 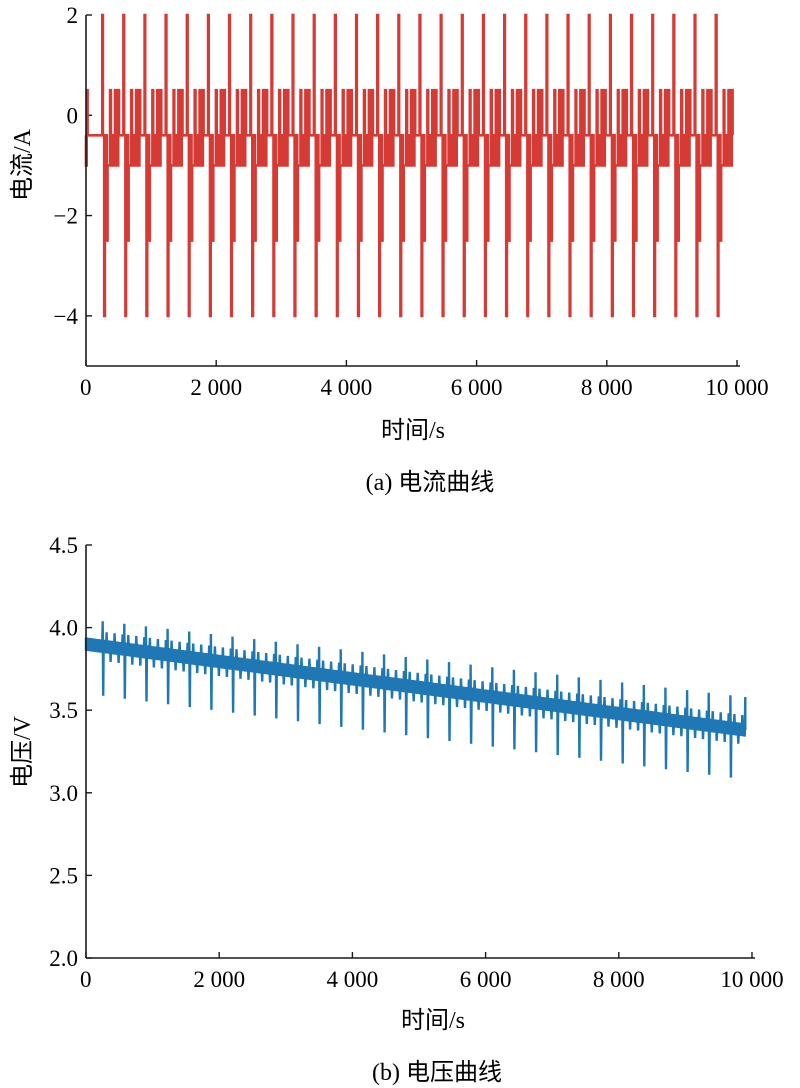 I want to click on current-x-axis-label: 时间/s, so click(x=413, y=430).